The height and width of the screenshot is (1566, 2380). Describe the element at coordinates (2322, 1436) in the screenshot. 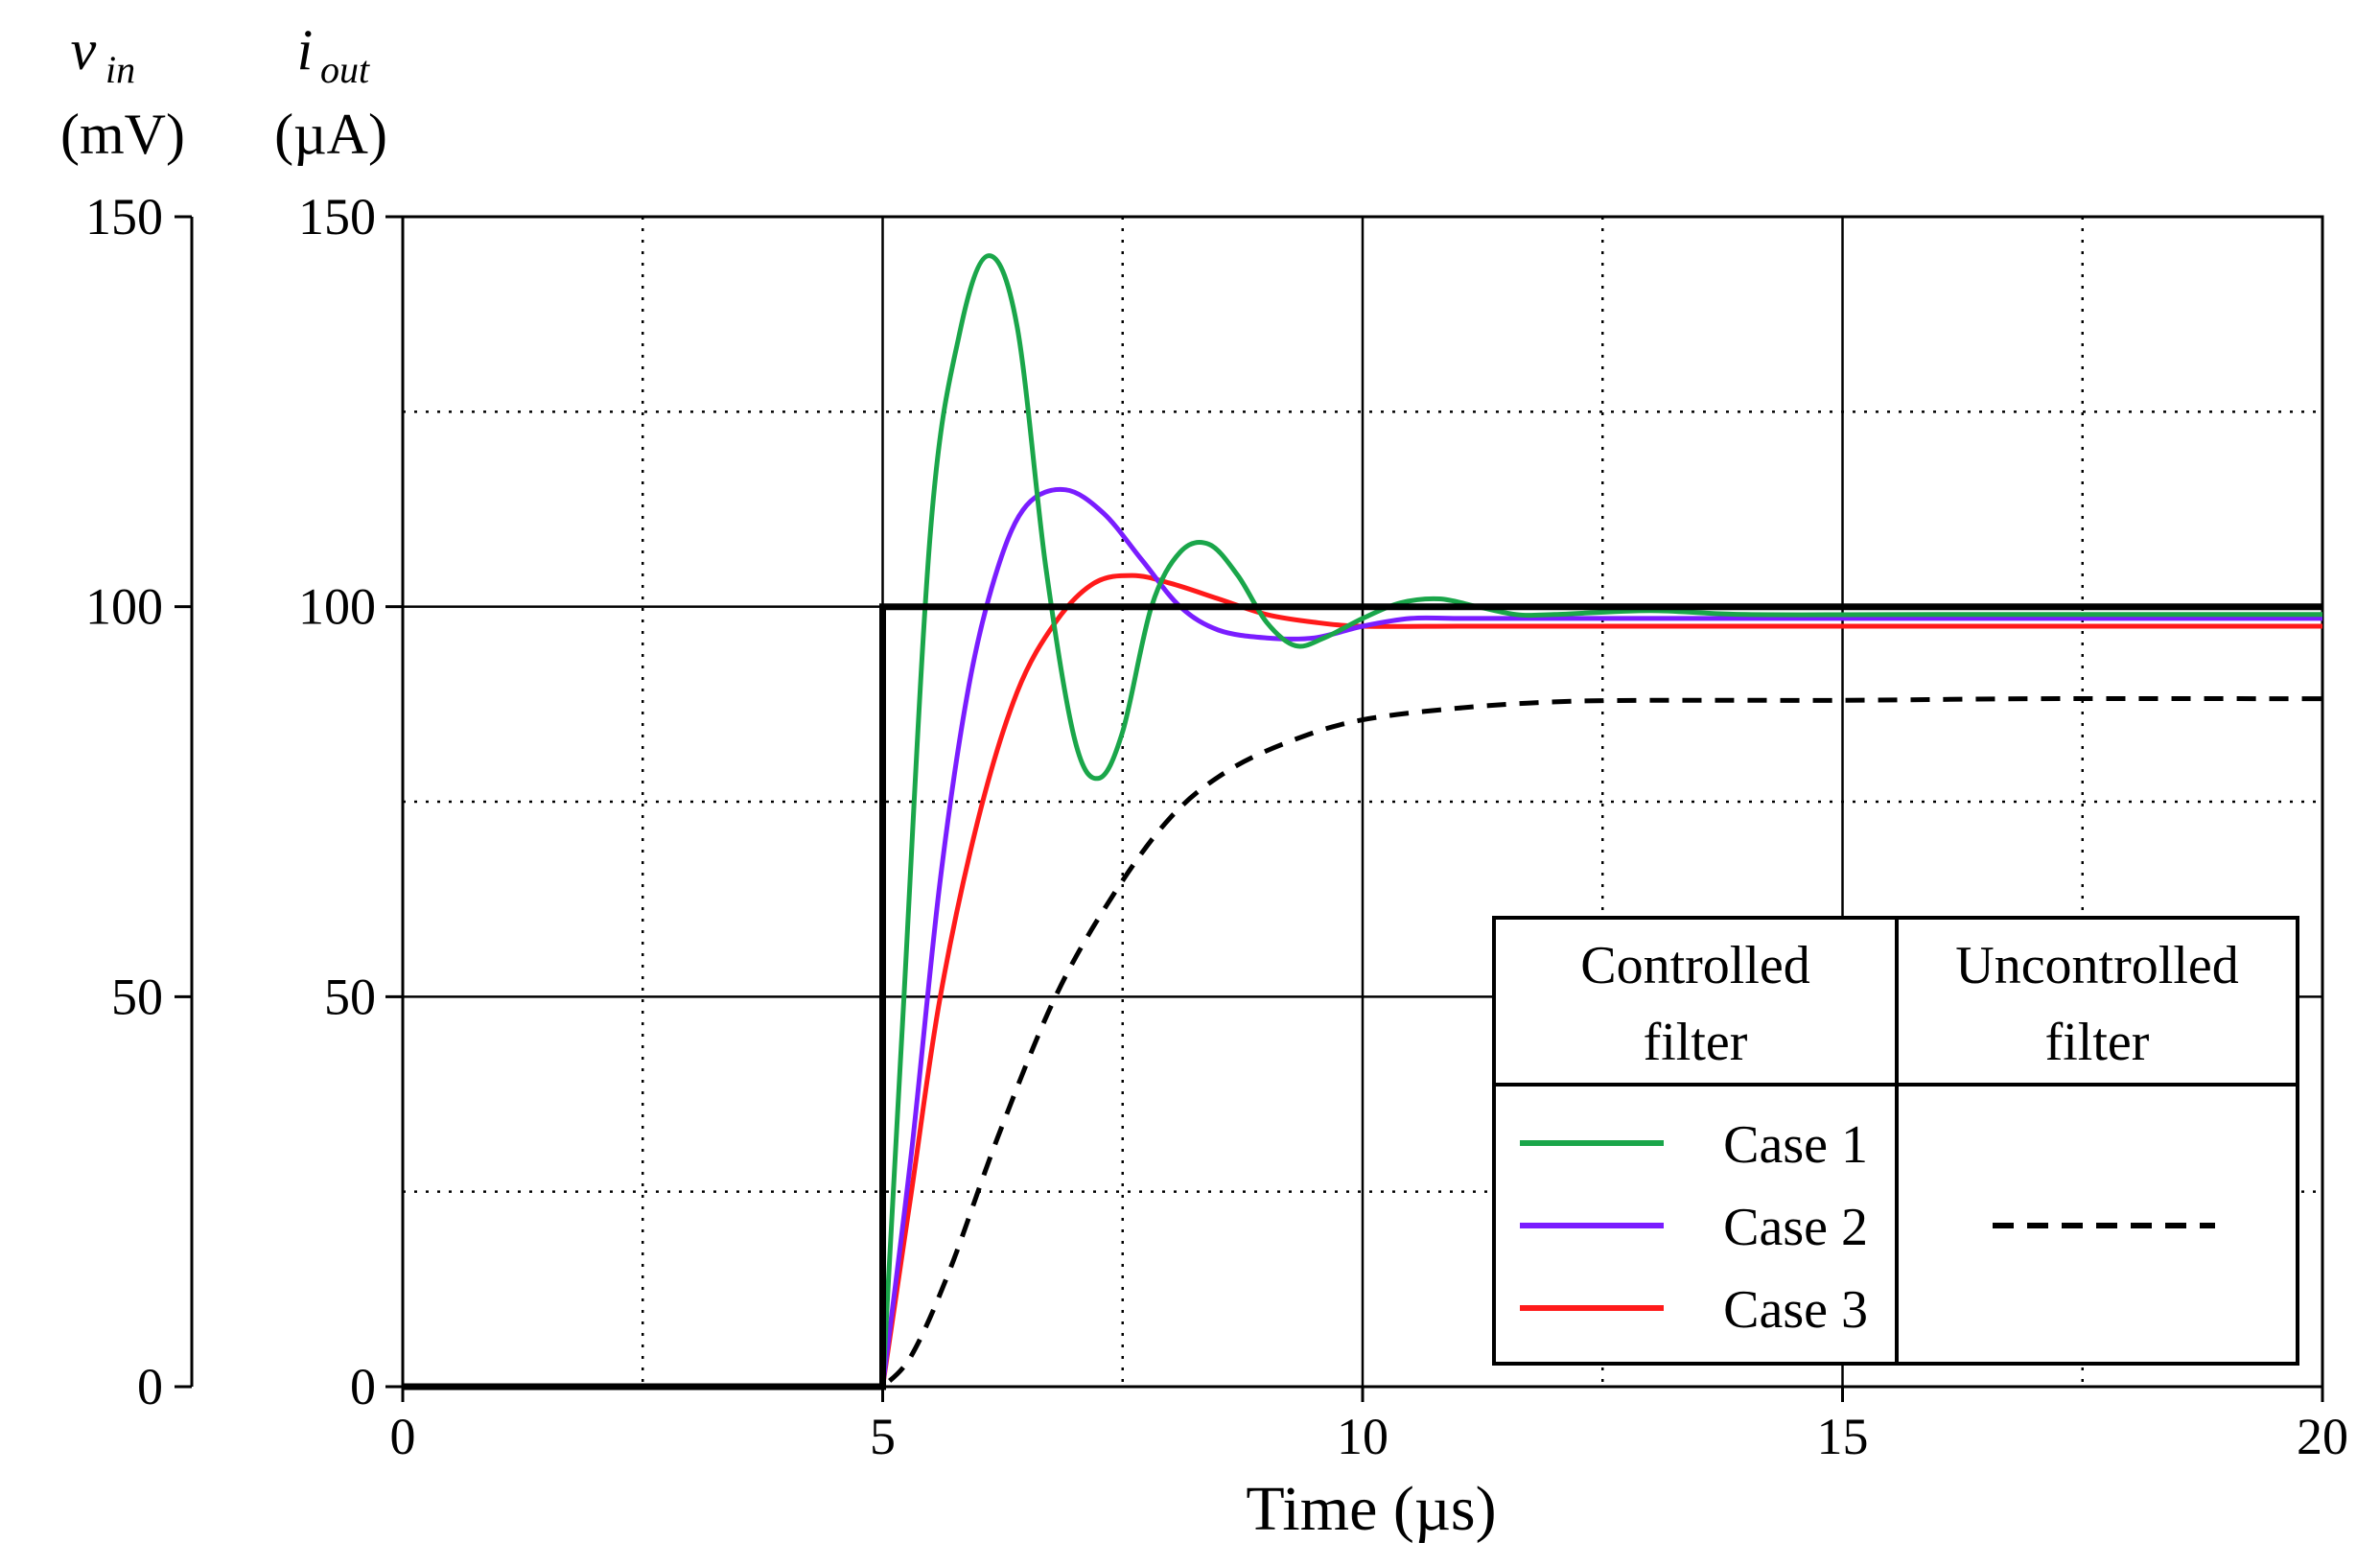

I see `x-tick-label: 20` at that location.